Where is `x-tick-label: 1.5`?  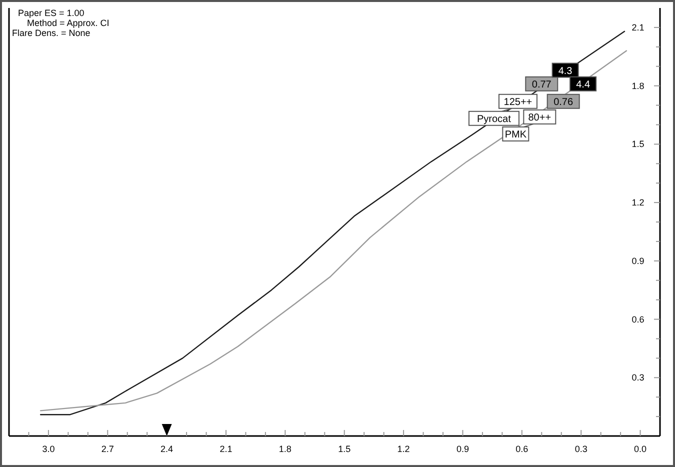 x-tick-label: 1.5 is located at coordinates (344, 449).